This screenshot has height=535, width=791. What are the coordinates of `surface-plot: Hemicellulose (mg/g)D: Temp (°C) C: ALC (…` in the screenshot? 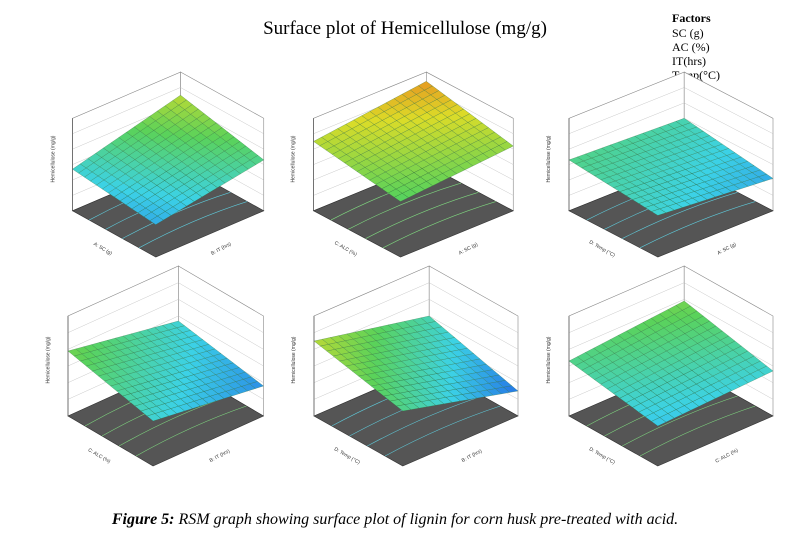 It's located at (660, 366).